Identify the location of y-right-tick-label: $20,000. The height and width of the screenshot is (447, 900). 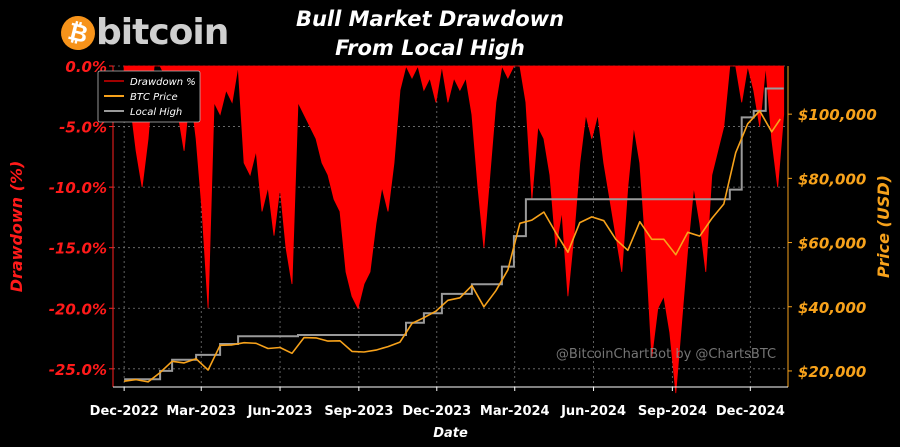
(832, 372).